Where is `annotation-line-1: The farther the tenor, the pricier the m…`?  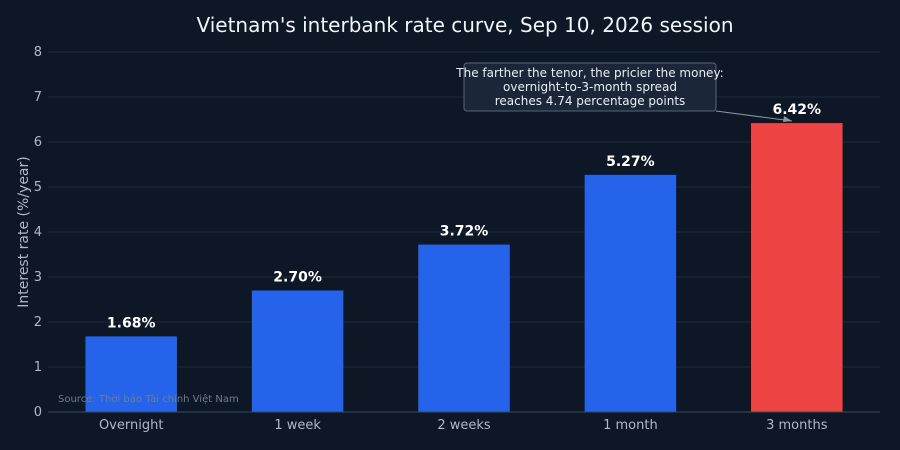
annotation-line-1: The farther the tenor, the pricier the m… is located at coordinates (589, 73).